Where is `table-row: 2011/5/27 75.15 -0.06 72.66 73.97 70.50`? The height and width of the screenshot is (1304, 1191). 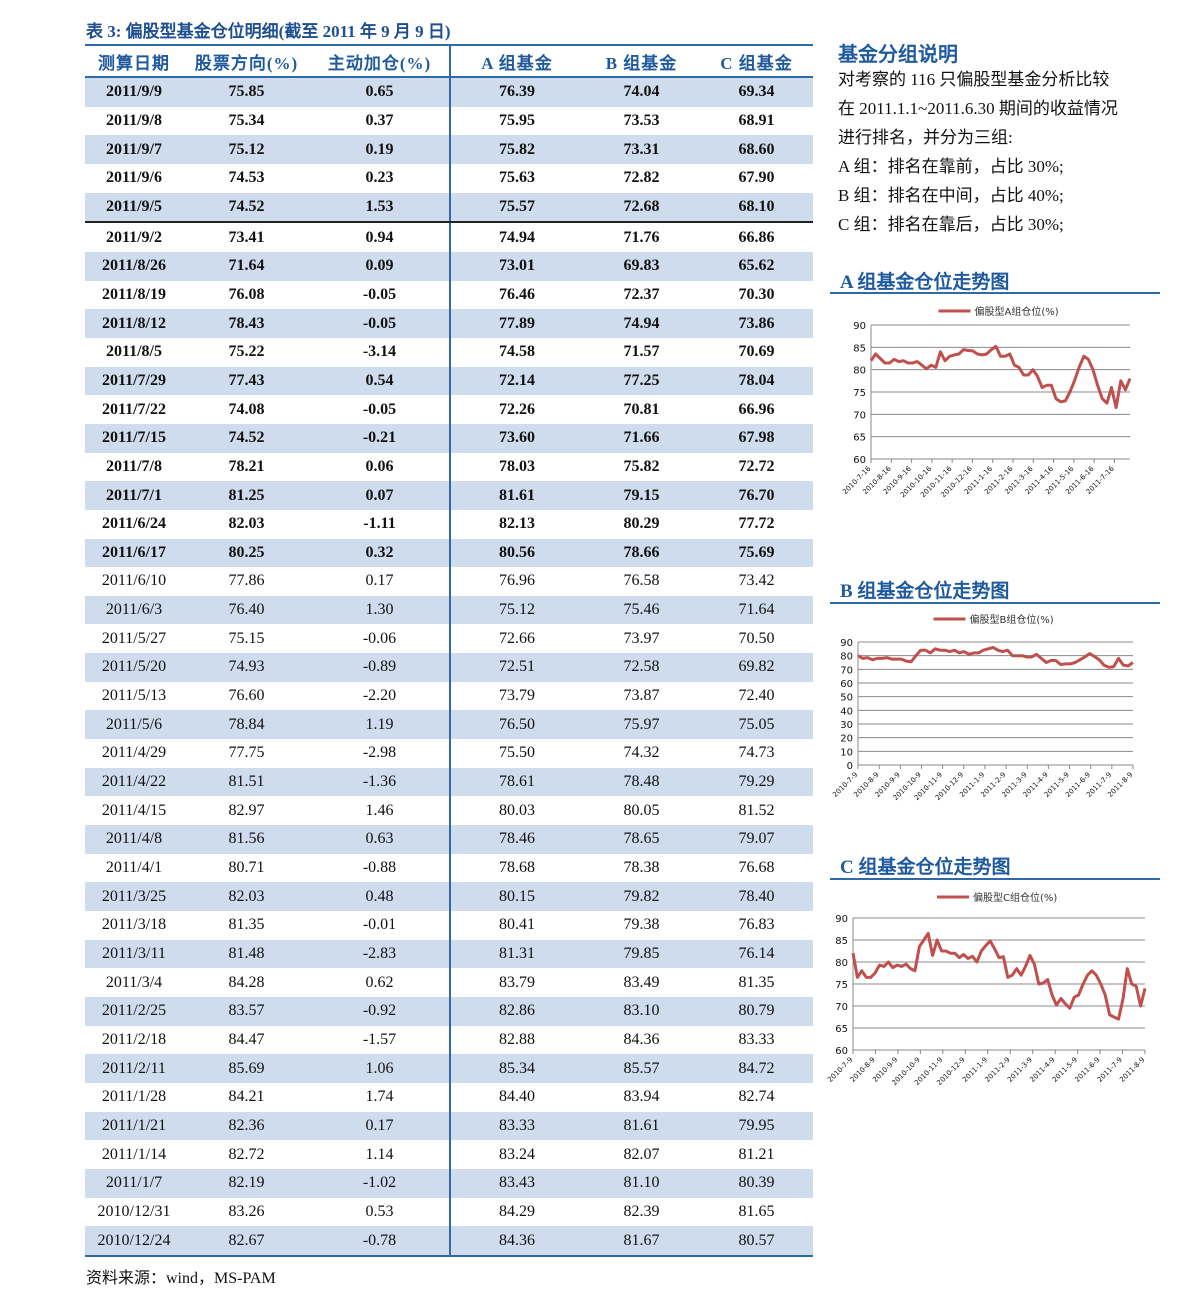 table-row: 2011/5/27 75.15 -0.06 72.66 73.97 70.50 is located at coordinates (449, 639).